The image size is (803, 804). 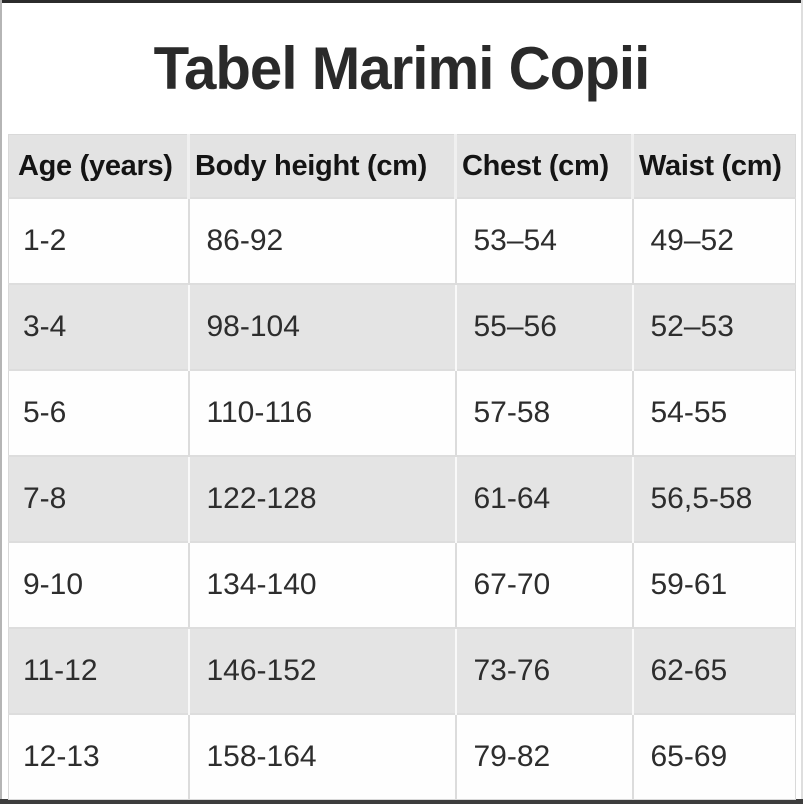 I want to click on table-row: 7-8 122-128 61-64 56,5-58, so click(x=402, y=498).